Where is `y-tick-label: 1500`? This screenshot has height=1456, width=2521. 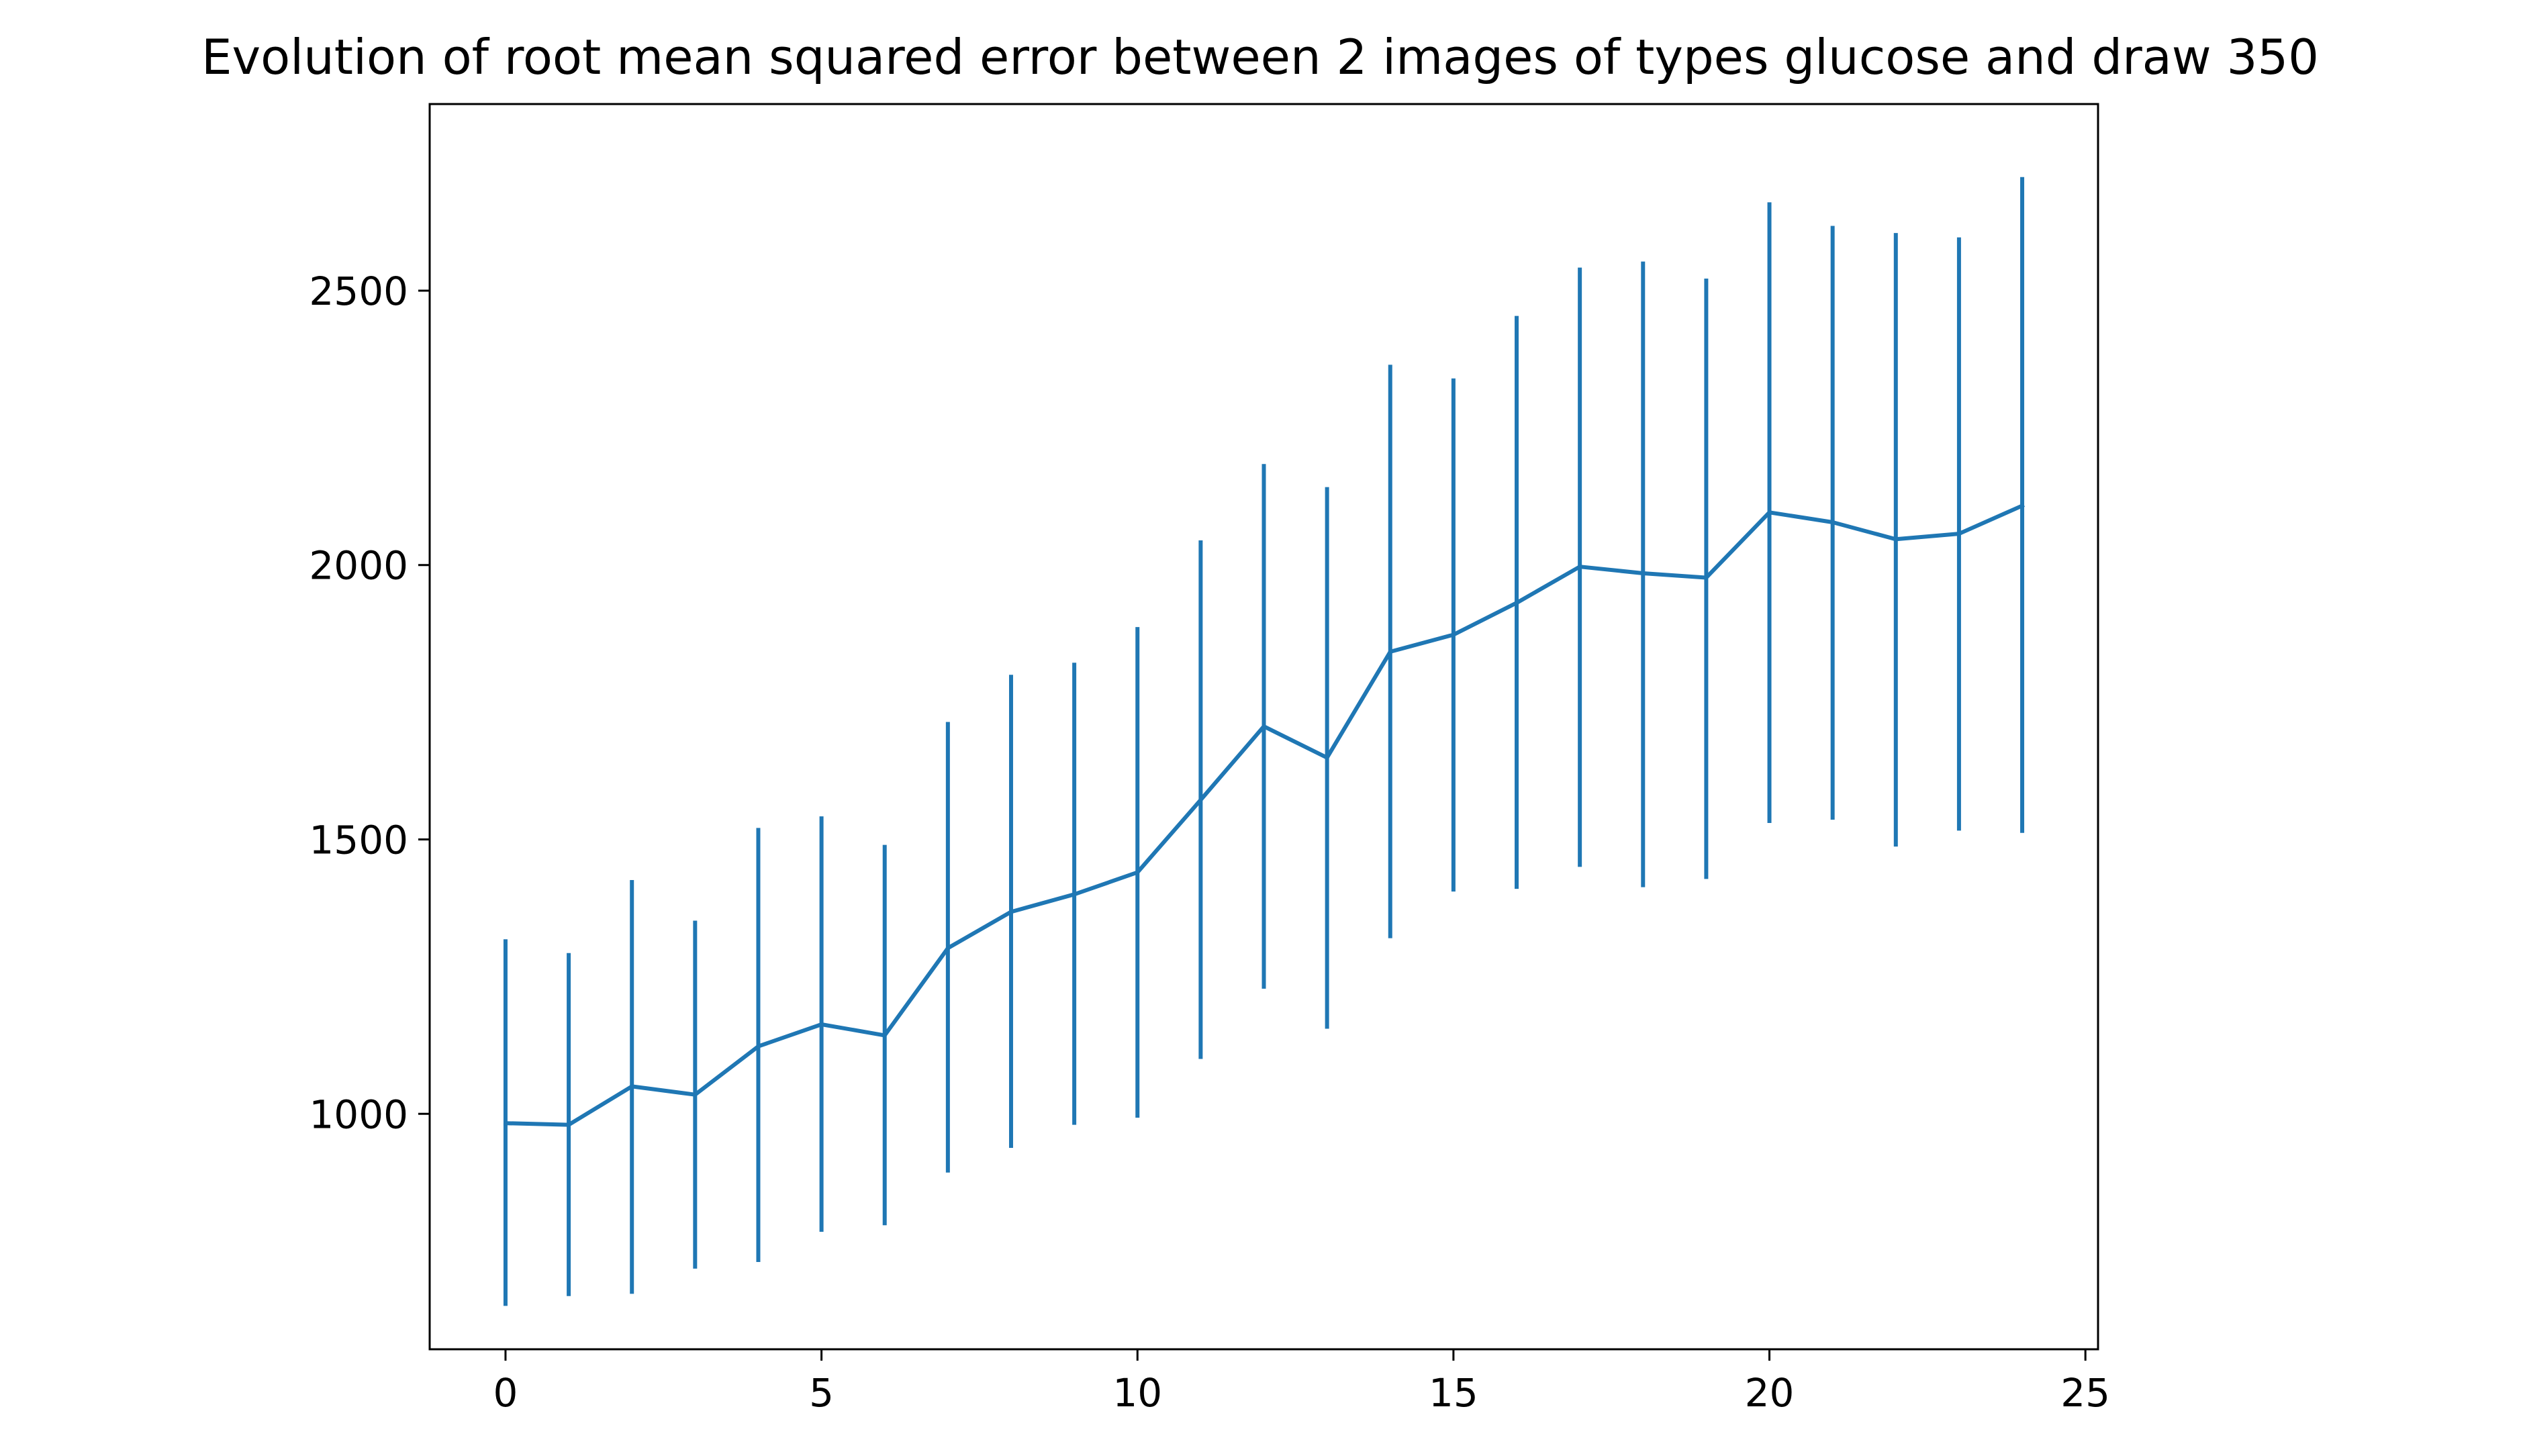
y-tick-label: 1500 is located at coordinates (358, 840).